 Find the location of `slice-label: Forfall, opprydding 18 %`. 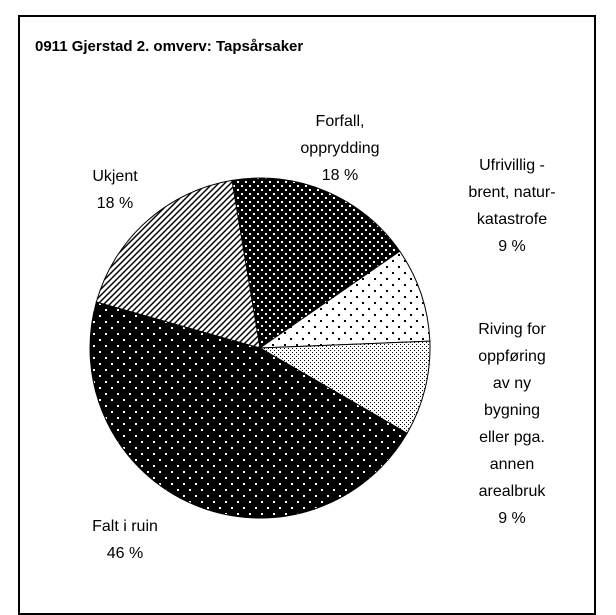

slice-label: Forfall, opprydding 18 % is located at coordinates (340, 148).